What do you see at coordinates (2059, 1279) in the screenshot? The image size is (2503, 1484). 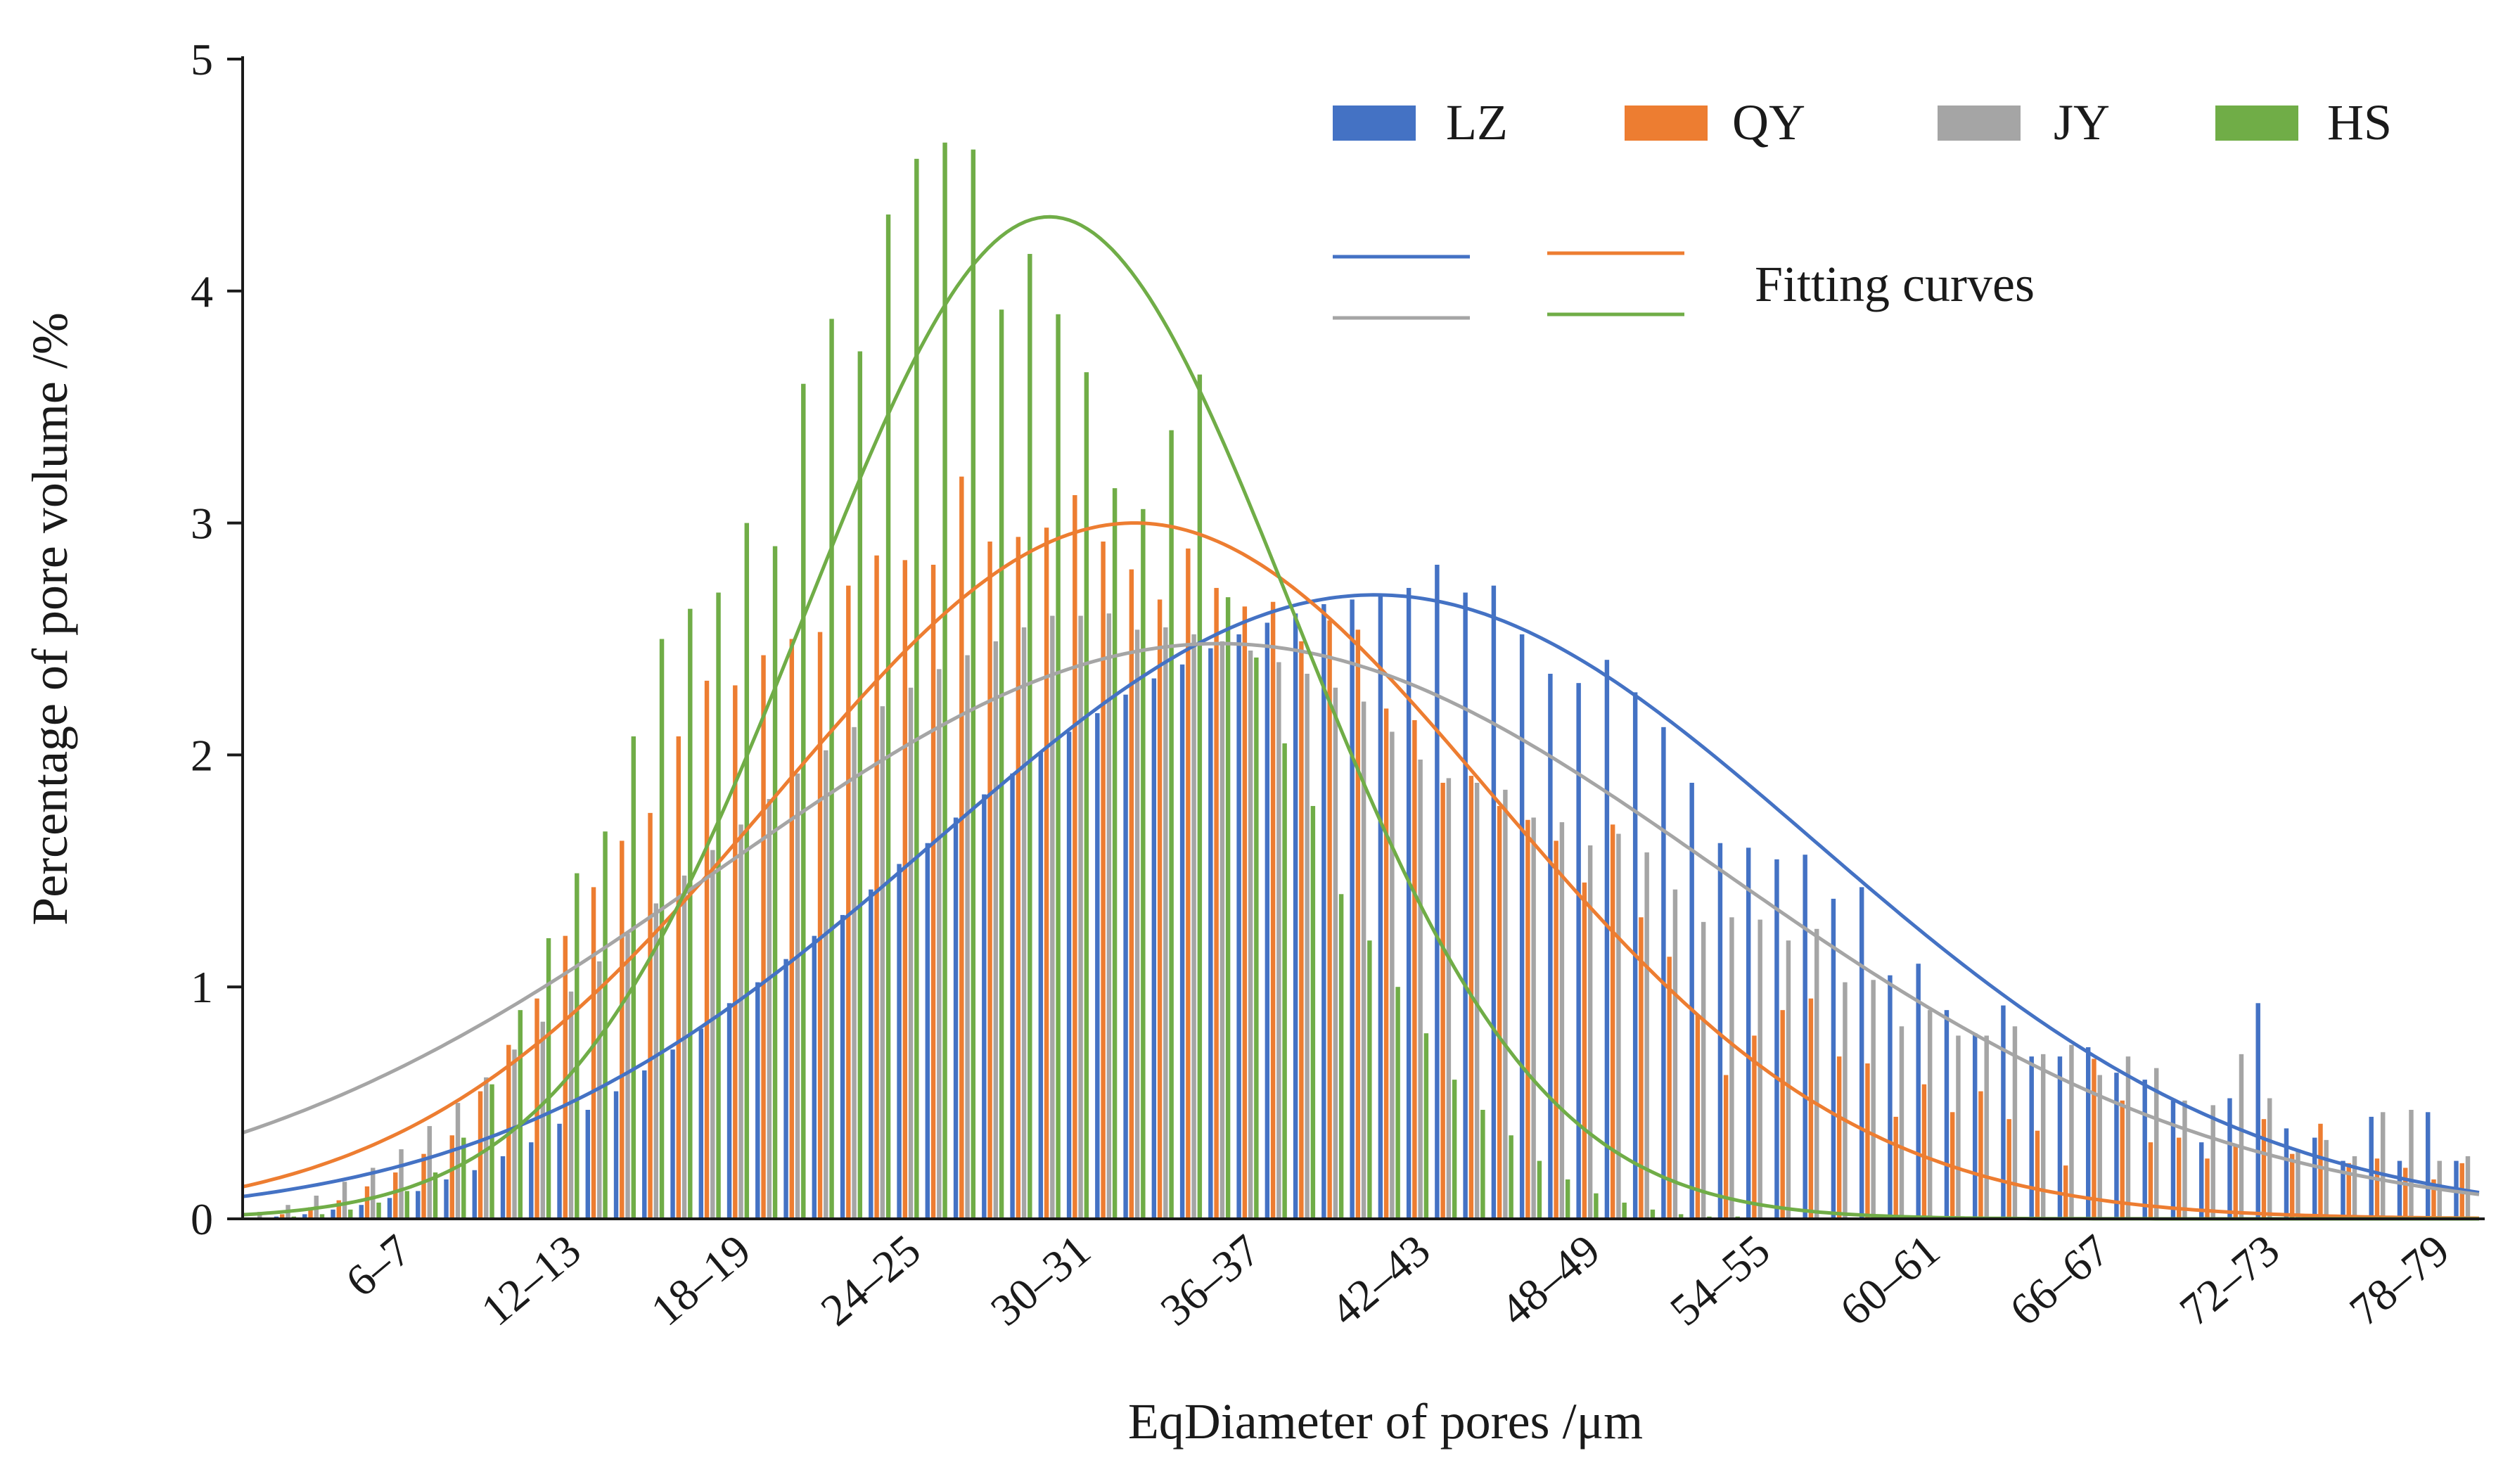 I see `x-tick-label: 66–67` at bounding box center [2059, 1279].